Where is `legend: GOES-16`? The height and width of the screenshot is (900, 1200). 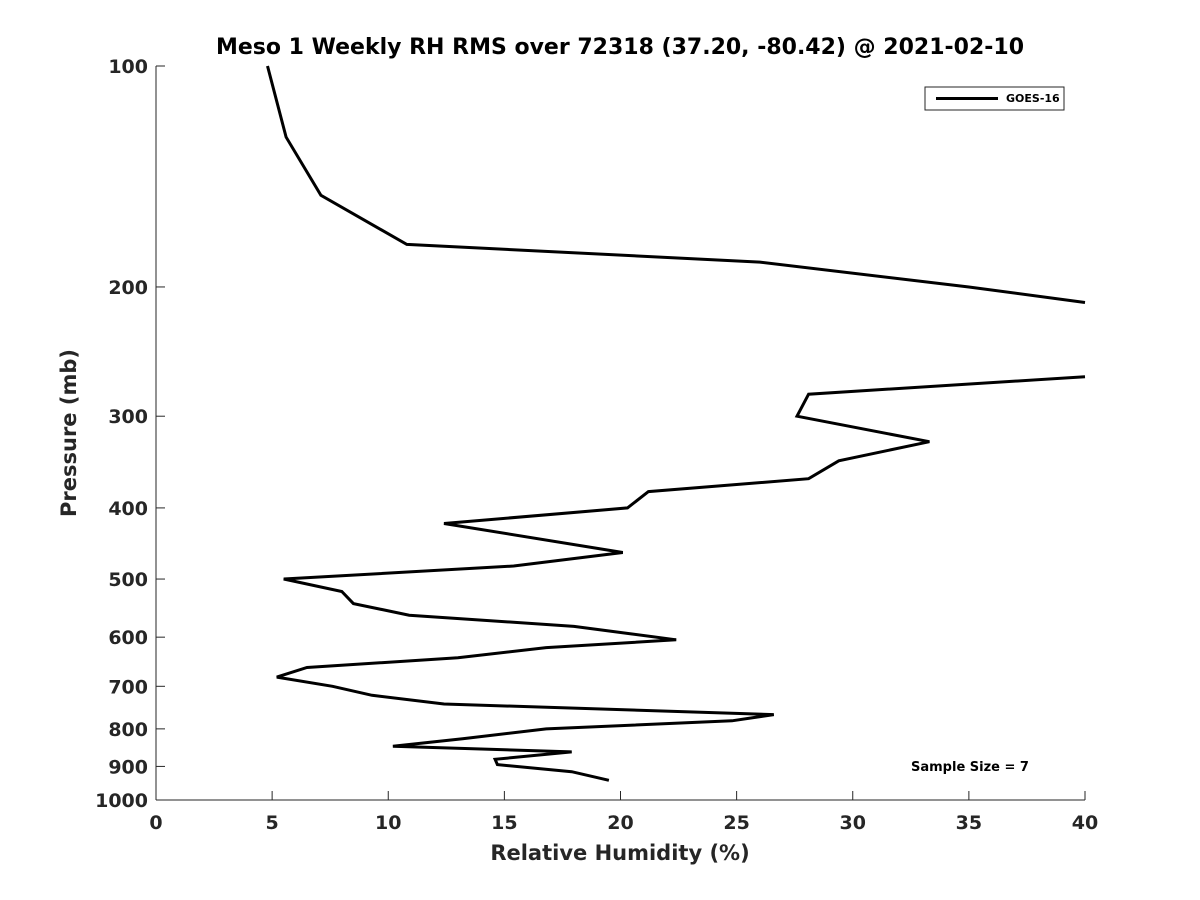
legend: GOES-16 is located at coordinates (994, 98).